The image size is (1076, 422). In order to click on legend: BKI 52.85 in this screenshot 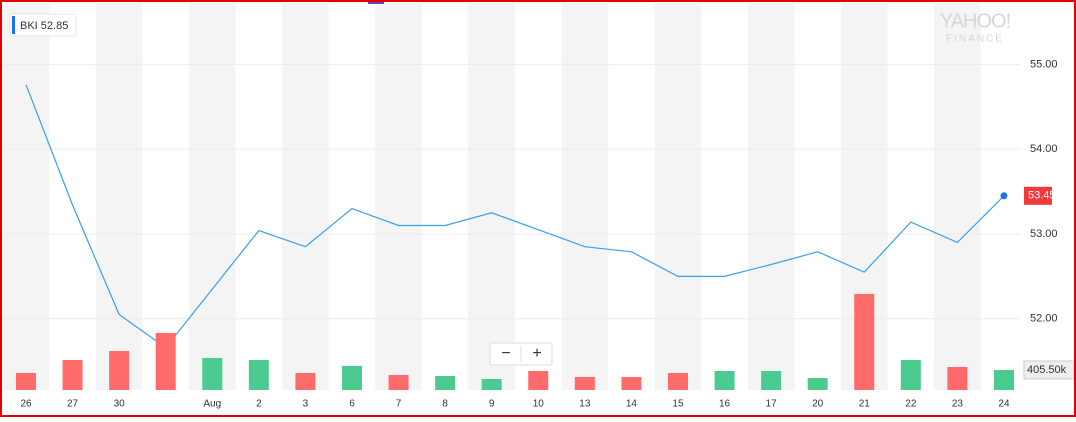, I will do `click(43, 25)`.